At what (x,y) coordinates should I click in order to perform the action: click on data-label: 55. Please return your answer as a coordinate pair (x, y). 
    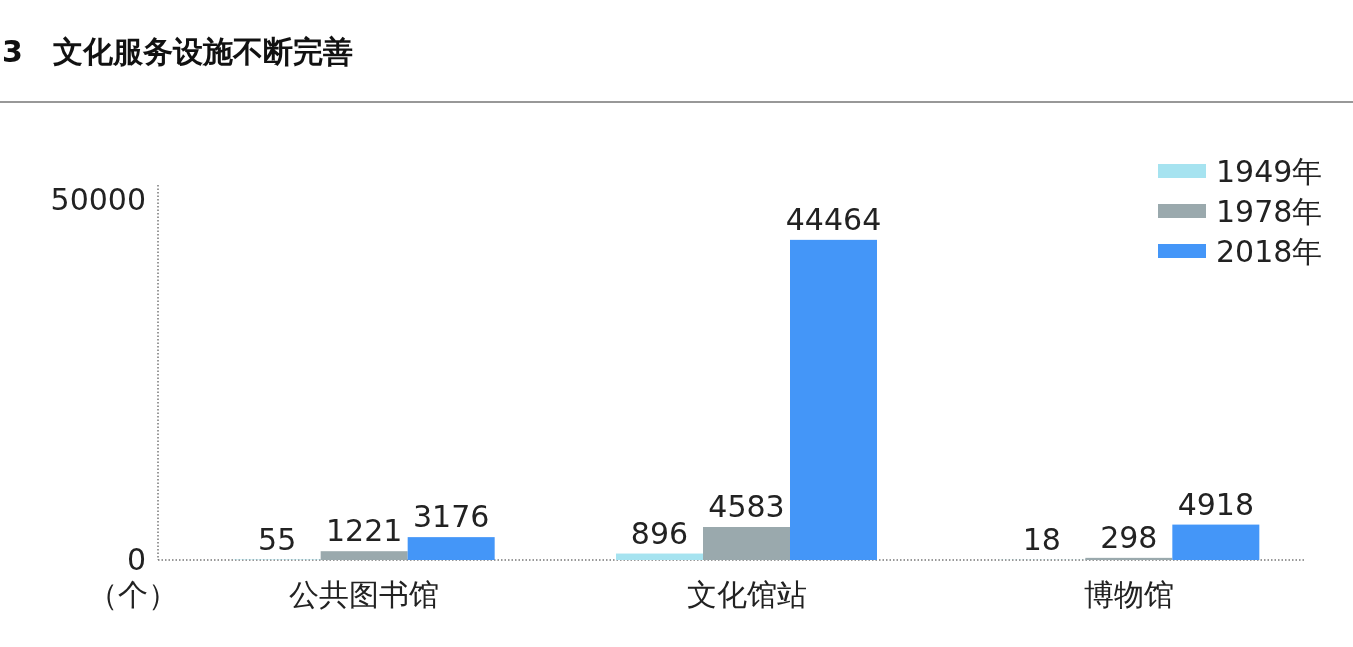
    Looking at the image, I should click on (277, 539).